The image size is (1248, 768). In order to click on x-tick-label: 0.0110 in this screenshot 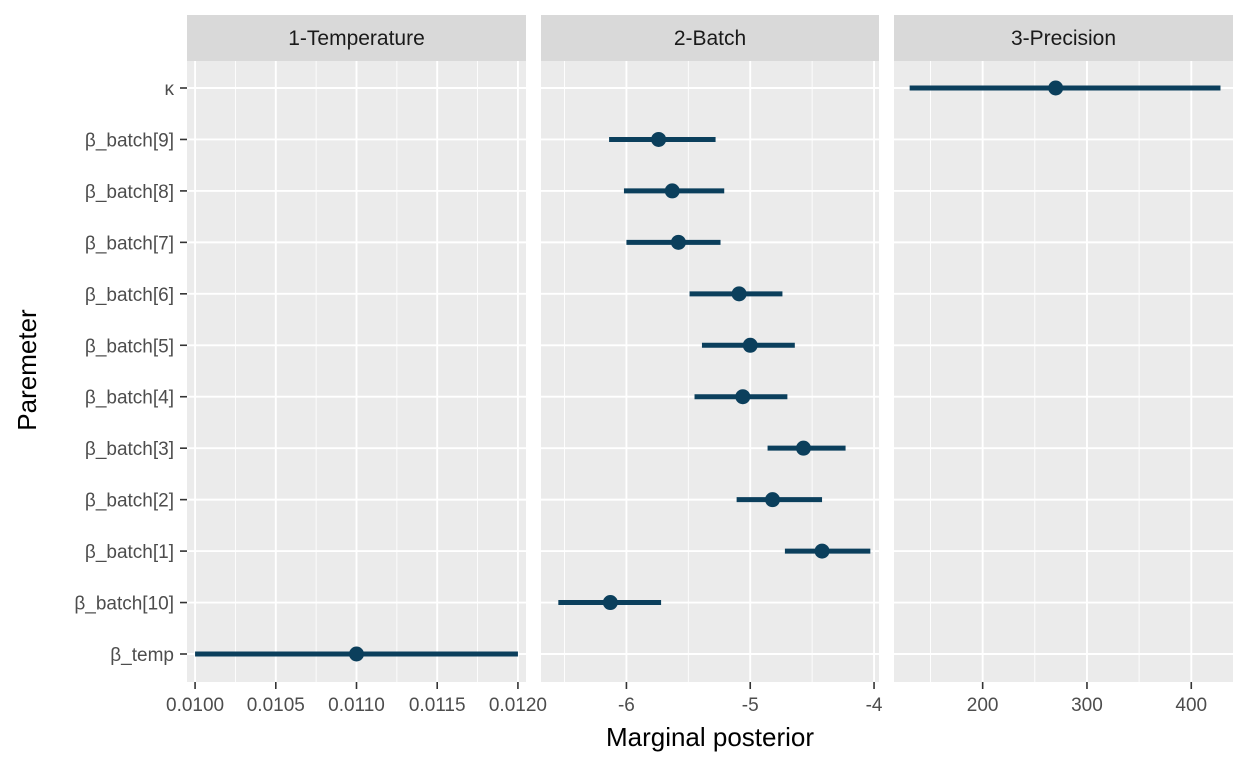, I will do `click(356, 705)`.